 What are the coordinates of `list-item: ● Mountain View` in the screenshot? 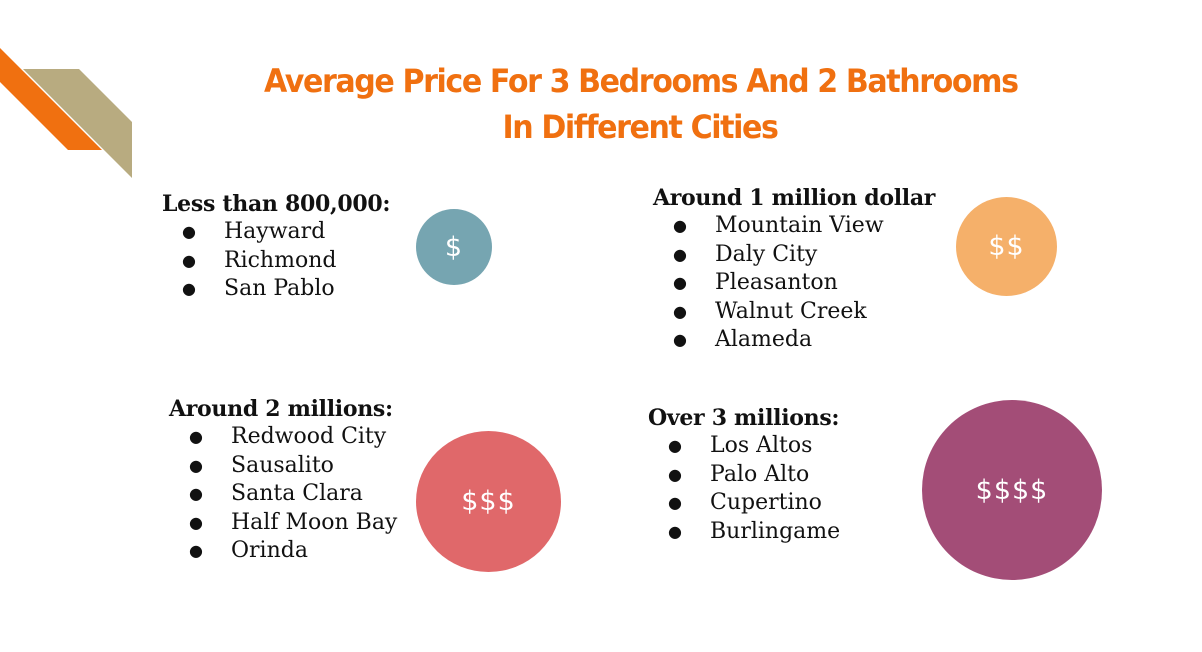 It's located at (783, 226).